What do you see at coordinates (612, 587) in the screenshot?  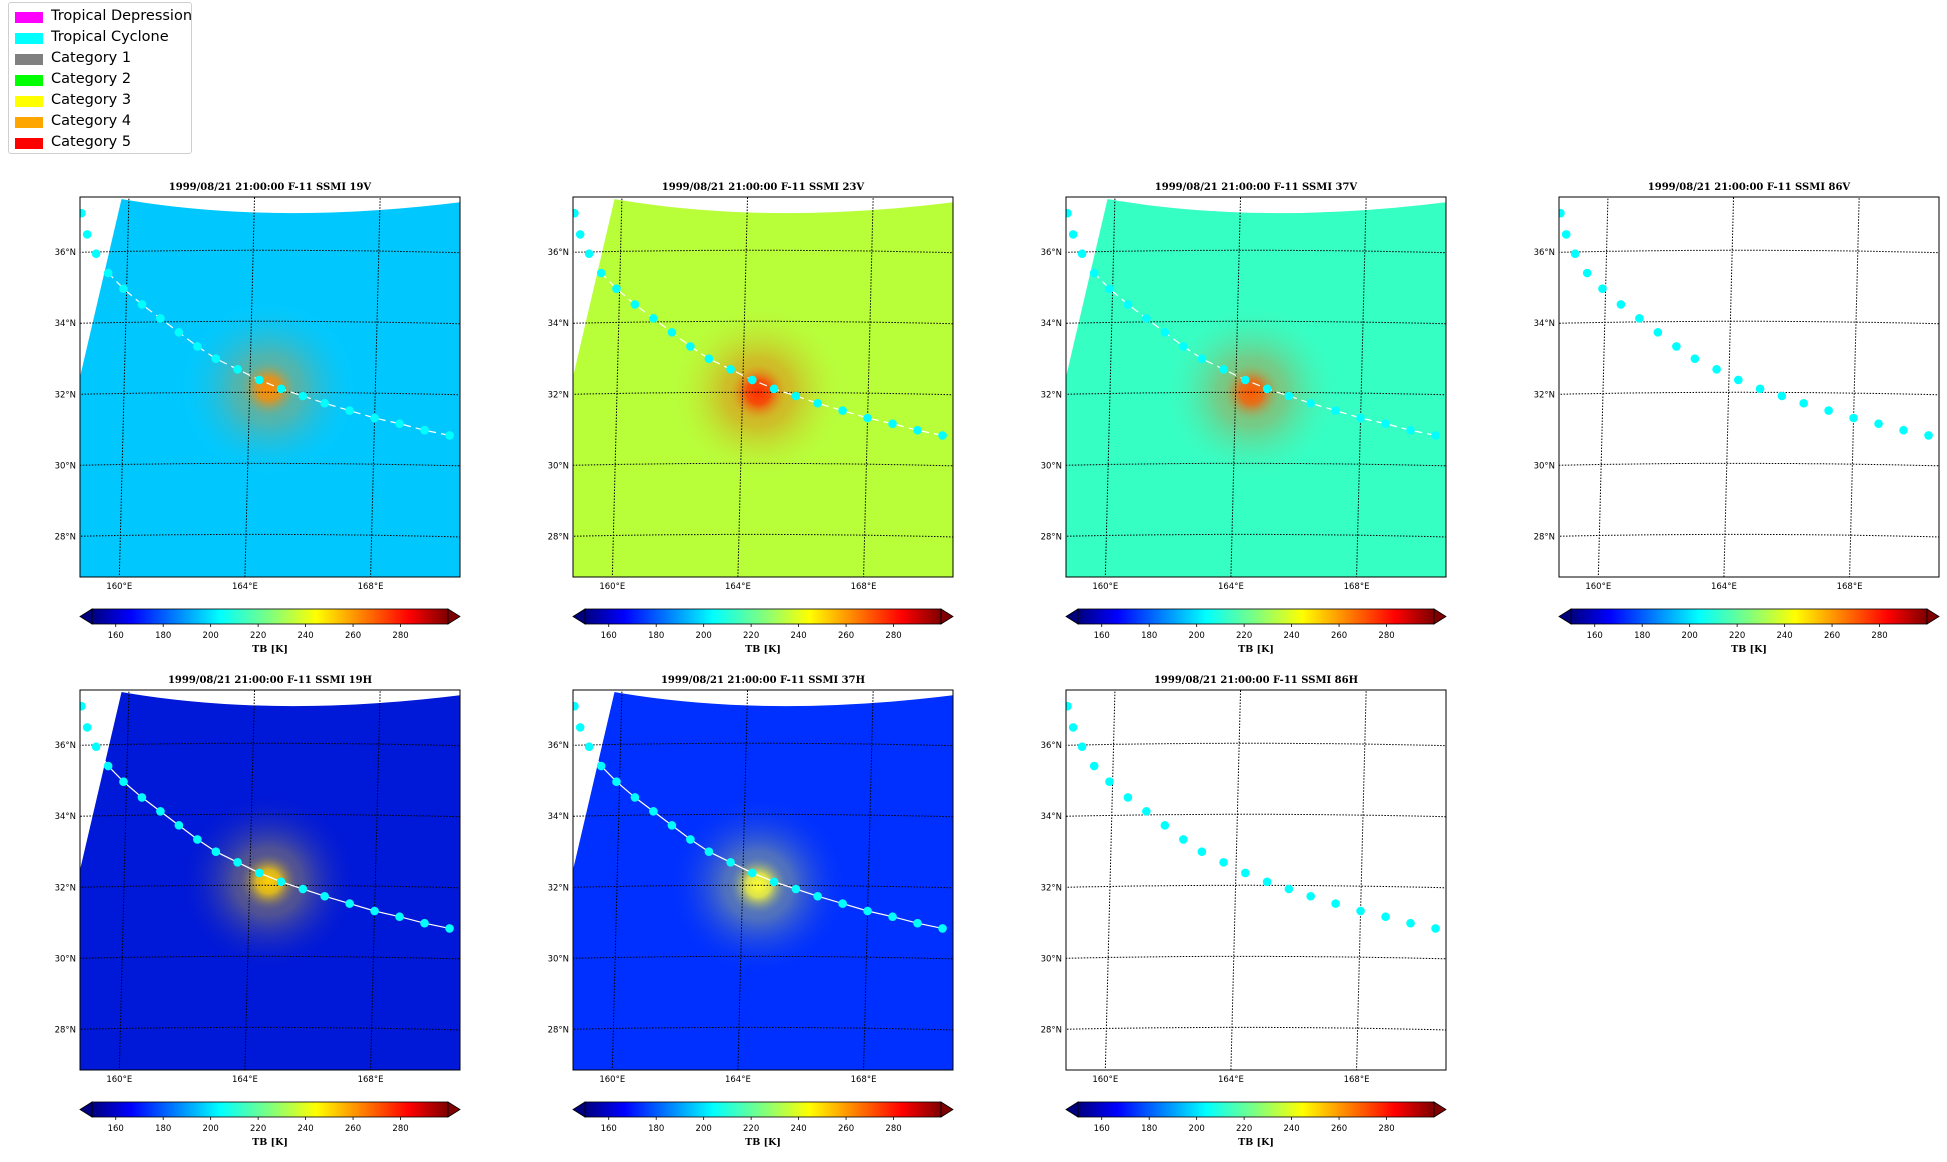 I see `lon-tick-label: 160°E` at bounding box center [612, 587].